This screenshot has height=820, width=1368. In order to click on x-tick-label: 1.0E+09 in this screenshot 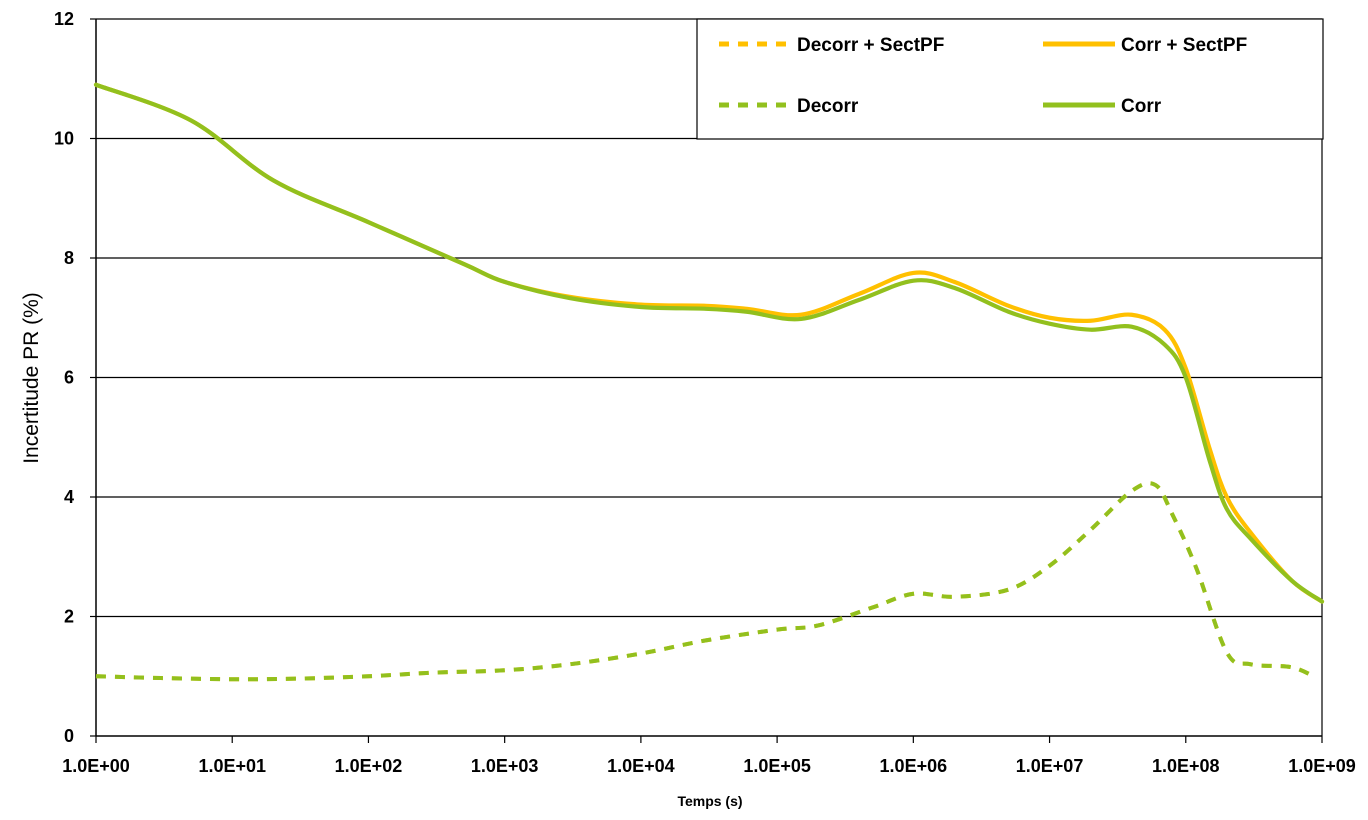, I will do `click(1322, 766)`.